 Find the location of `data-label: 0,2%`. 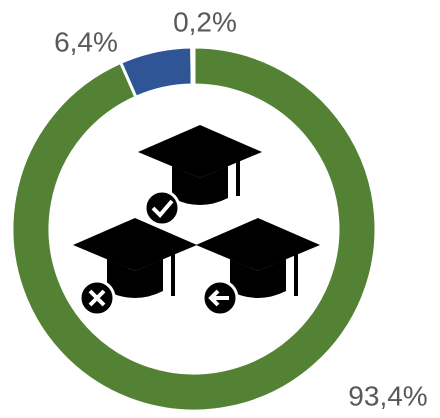

data-label: 0,2% is located at coordinates (205, 21).